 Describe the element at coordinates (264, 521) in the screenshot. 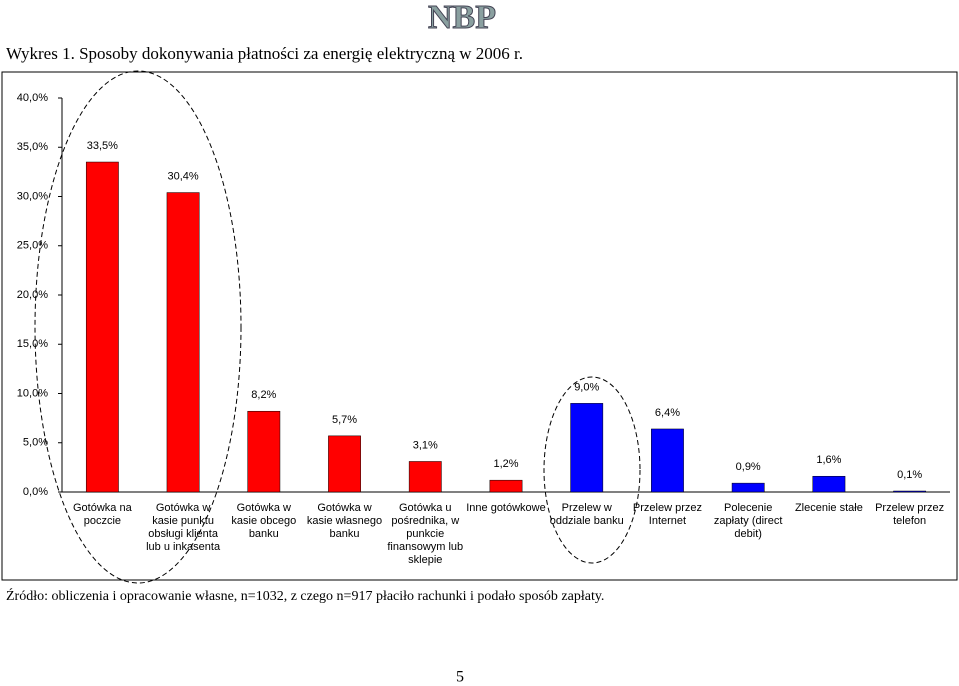

I see `x-tick-label: Gotówka w kasie obcego banku` at that location.